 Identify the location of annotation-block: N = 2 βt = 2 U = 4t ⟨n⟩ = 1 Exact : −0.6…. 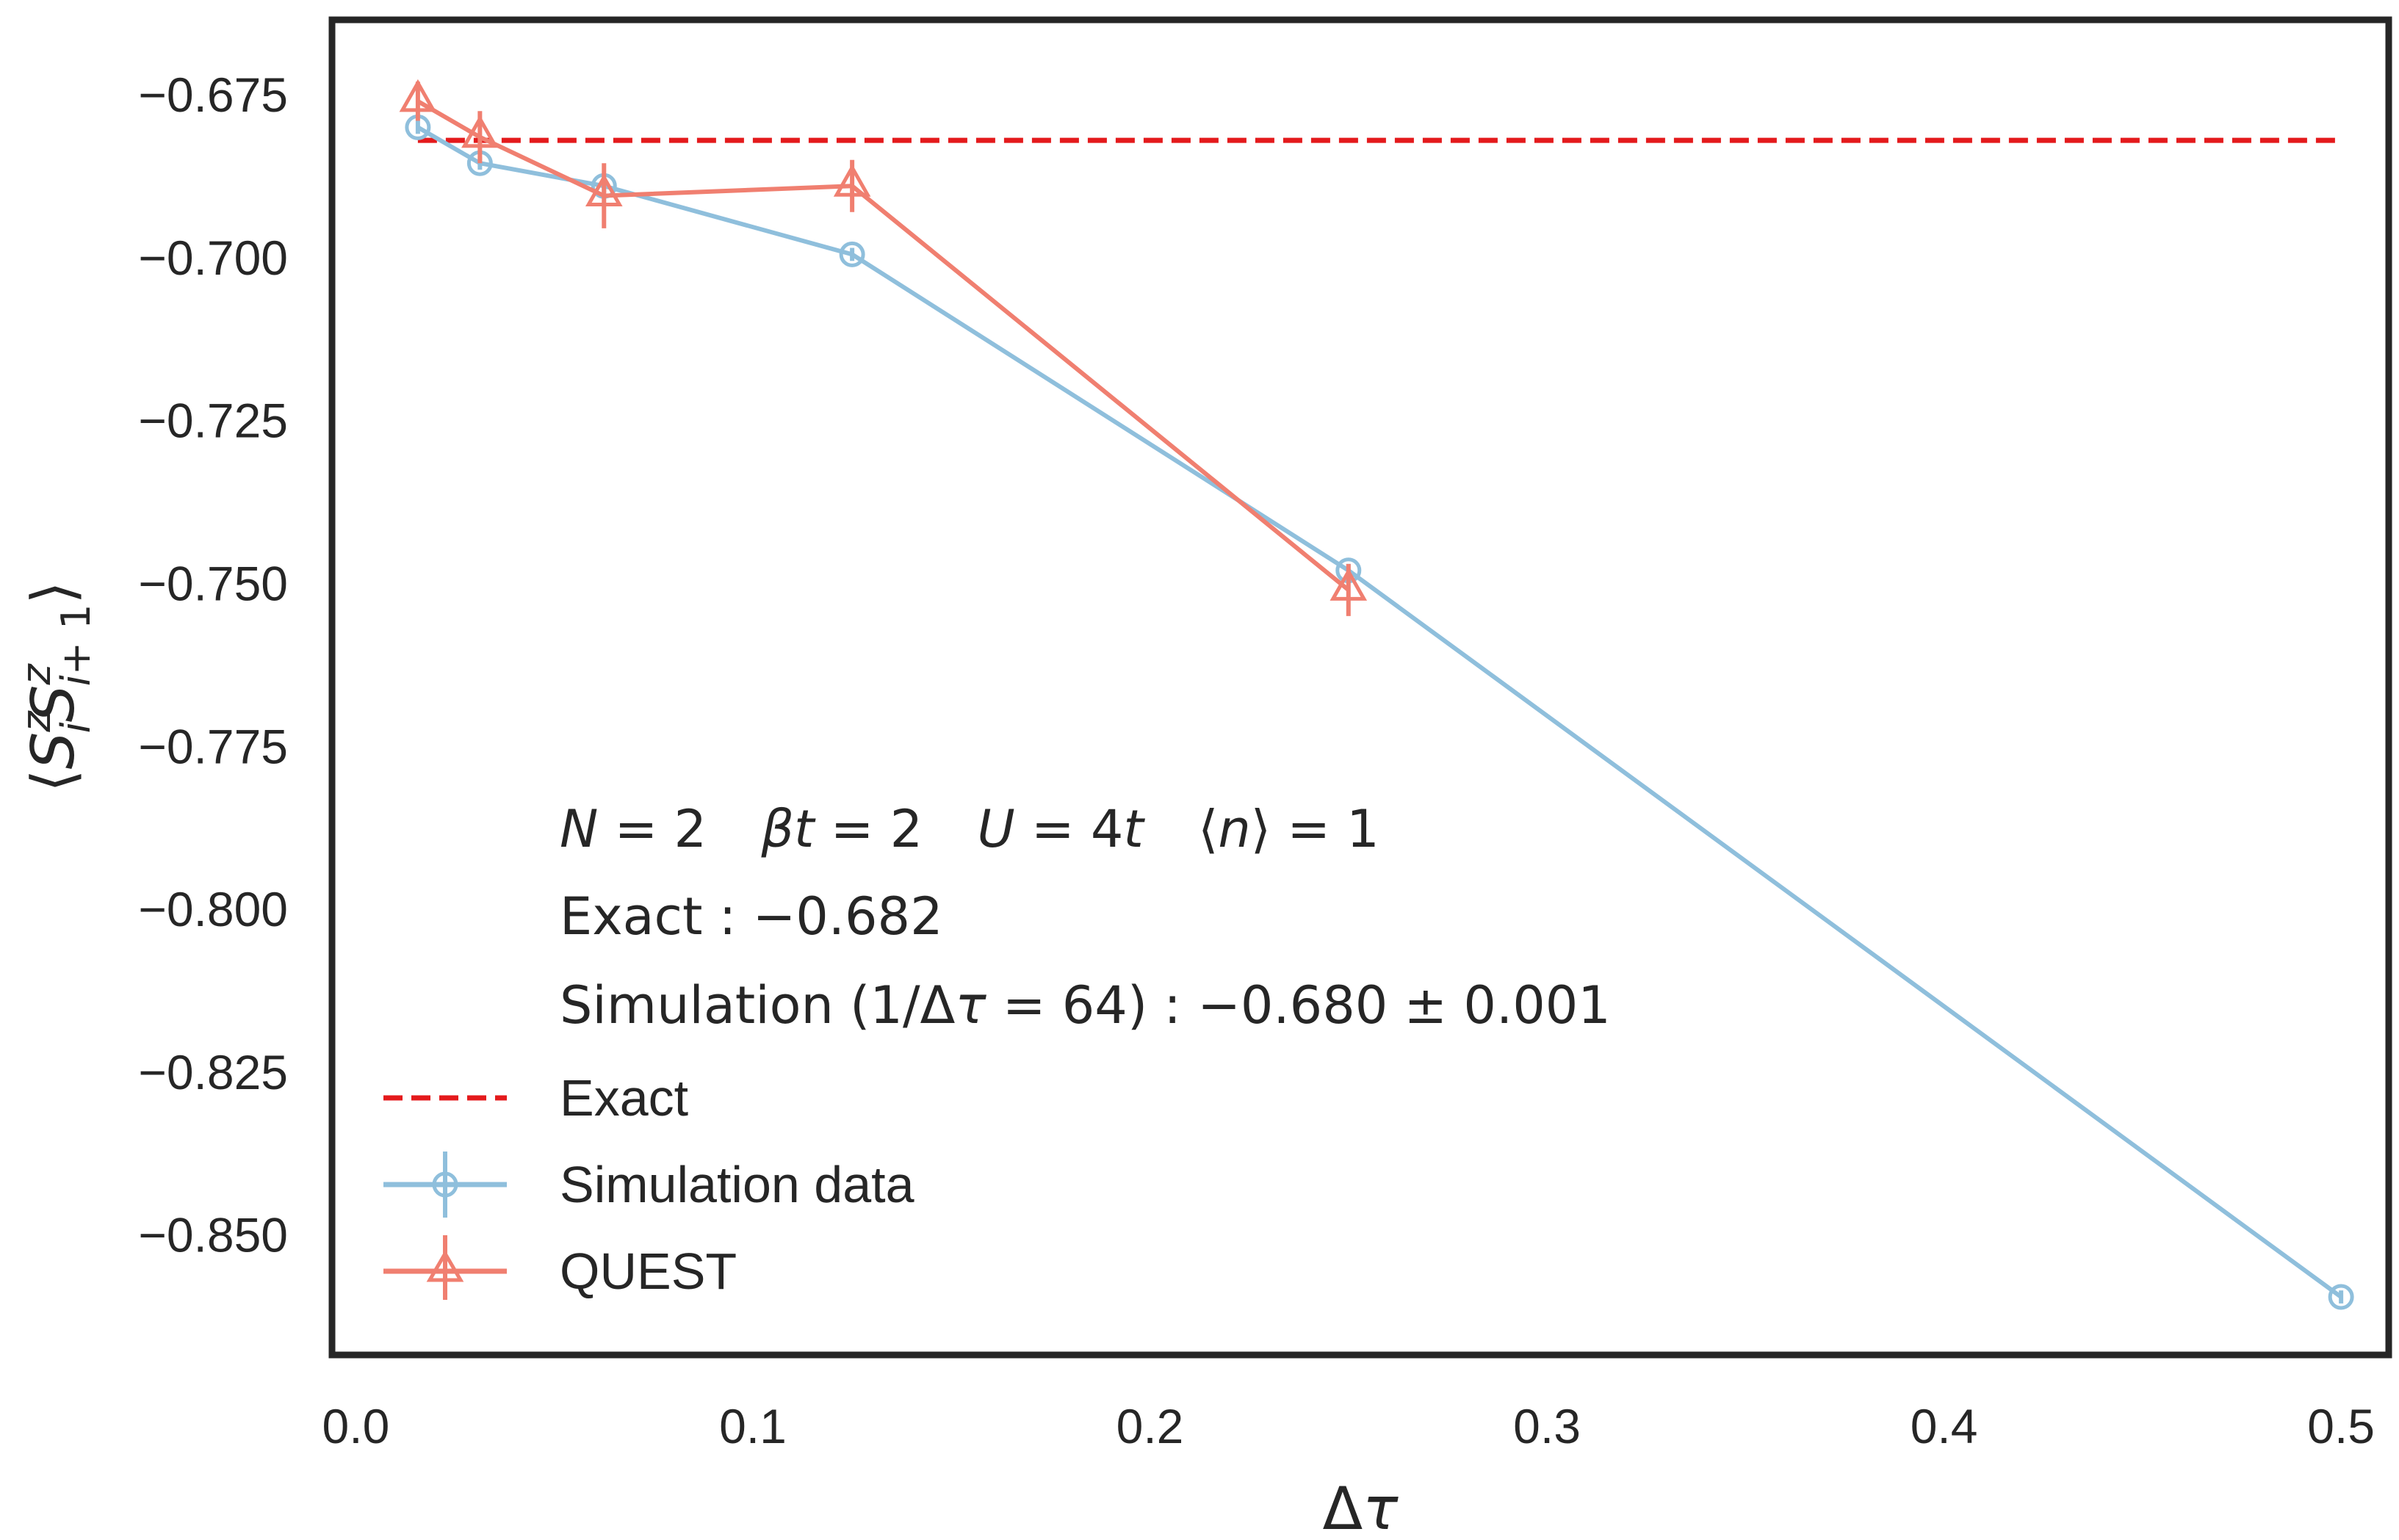
(1085, 917).